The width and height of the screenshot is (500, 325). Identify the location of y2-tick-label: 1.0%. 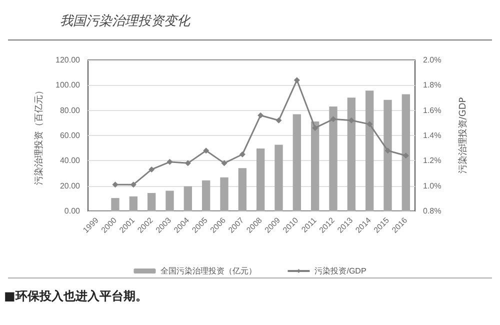
(432, 185).